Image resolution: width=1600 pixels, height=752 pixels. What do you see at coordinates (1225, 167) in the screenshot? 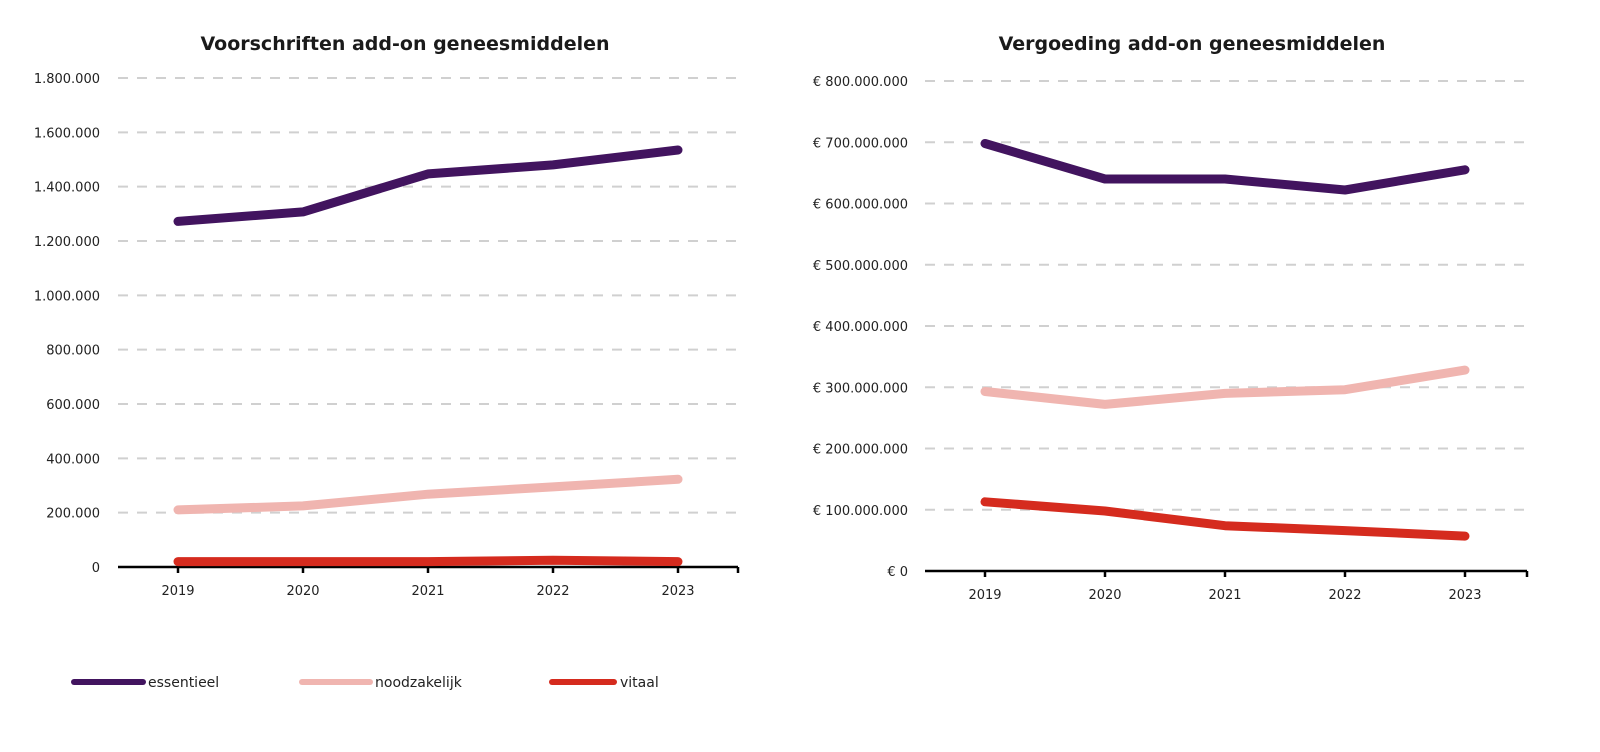
I see `series-line-essentieel` at bounding box center [1225, 167].